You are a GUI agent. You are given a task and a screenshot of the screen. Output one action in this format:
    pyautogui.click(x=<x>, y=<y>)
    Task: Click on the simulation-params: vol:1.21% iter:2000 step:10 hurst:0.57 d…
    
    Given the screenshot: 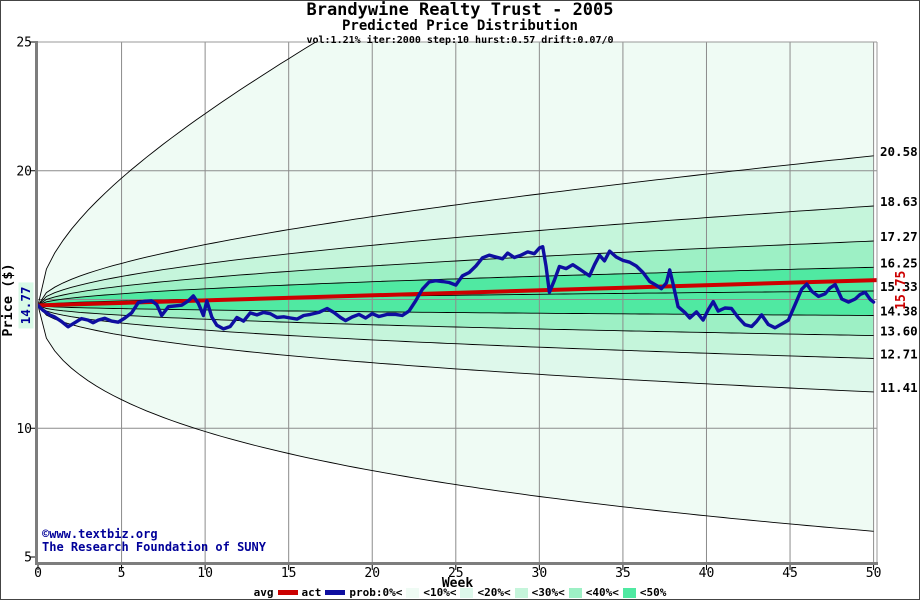 What is the action you would take?
    pyautogui.click(x=460, y=40)
    